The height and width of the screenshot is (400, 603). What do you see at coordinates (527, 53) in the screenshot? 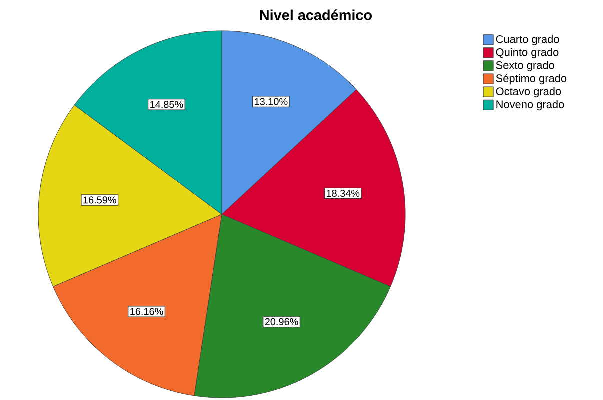
I see `legend-label: Quinto grado` at bounding box center [527, 53].